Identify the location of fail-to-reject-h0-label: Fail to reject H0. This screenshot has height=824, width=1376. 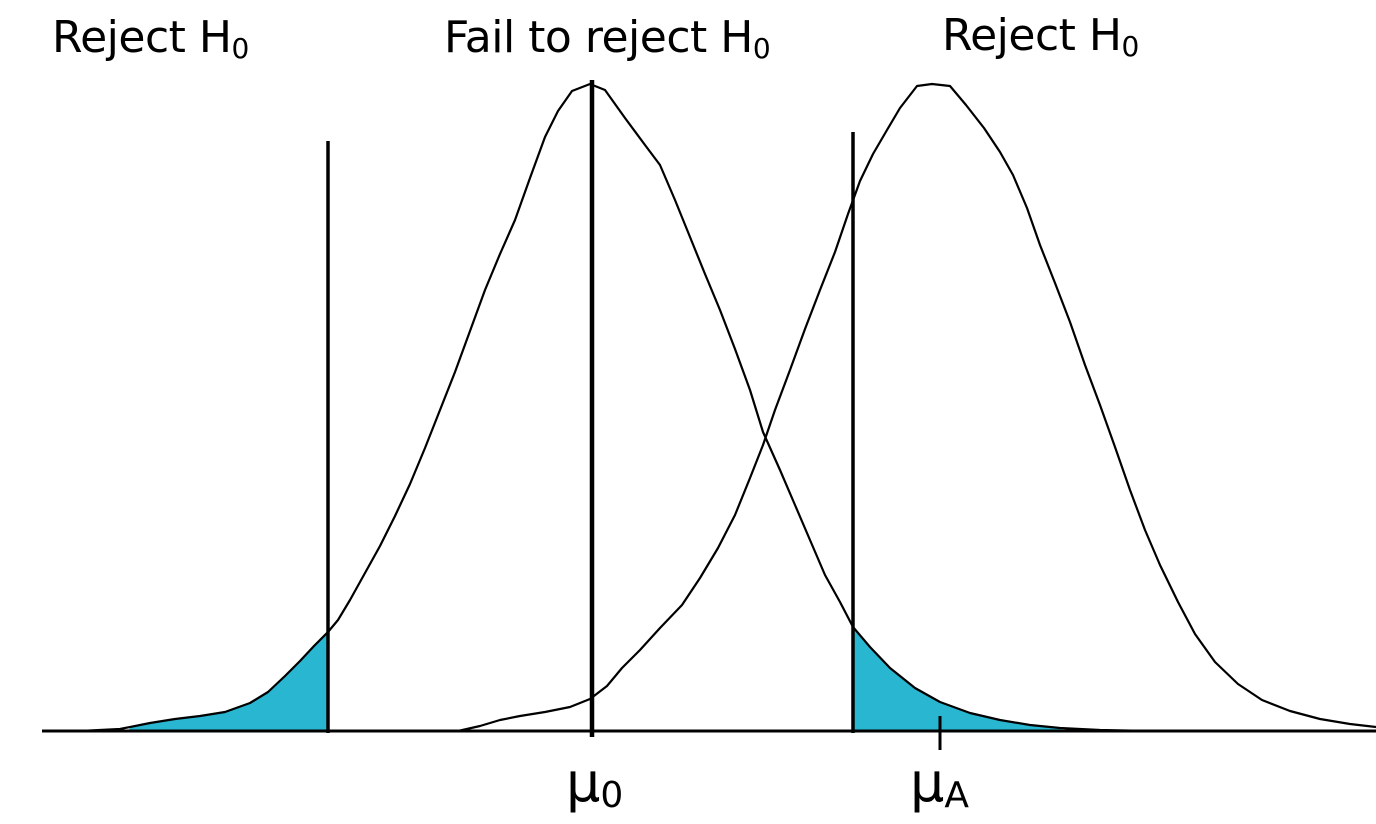
(607, 39).